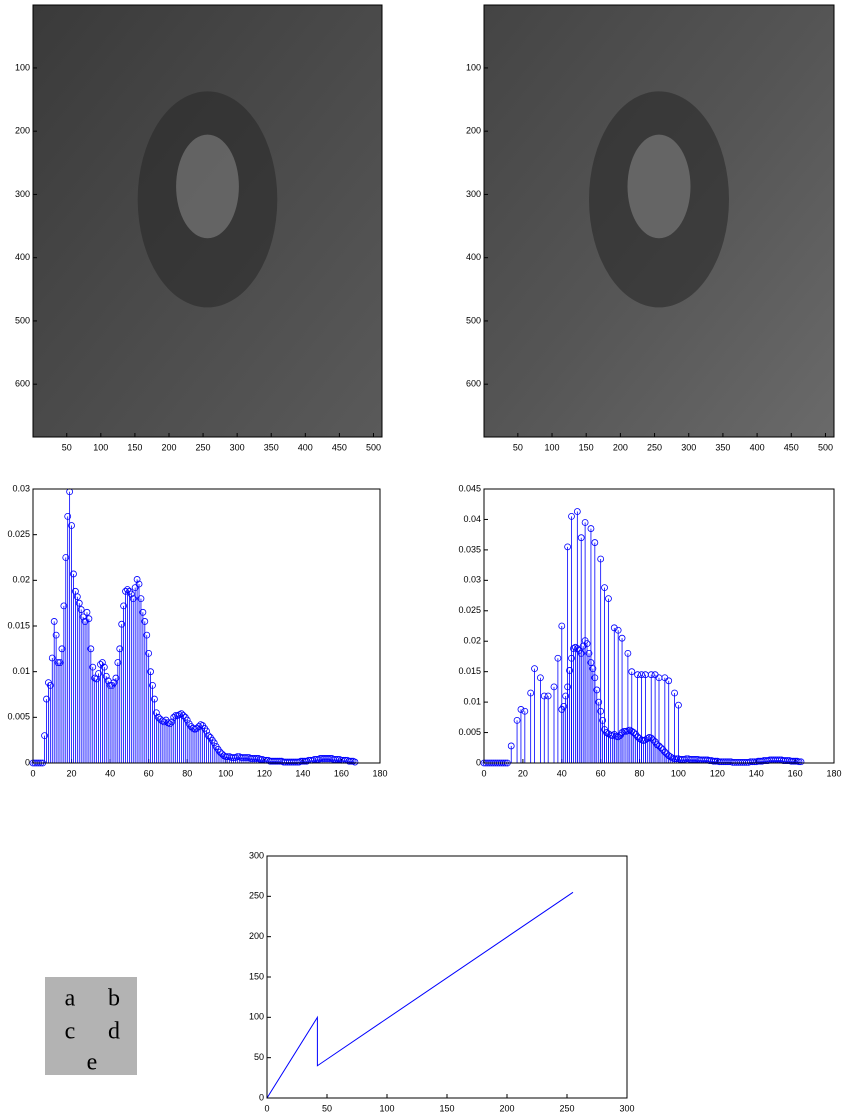 The width and height of the screenshot is (847, 1118). Describe the element at coordinates (27, 762) in the screenshot. I see `y-tick-label: 0` at that location.